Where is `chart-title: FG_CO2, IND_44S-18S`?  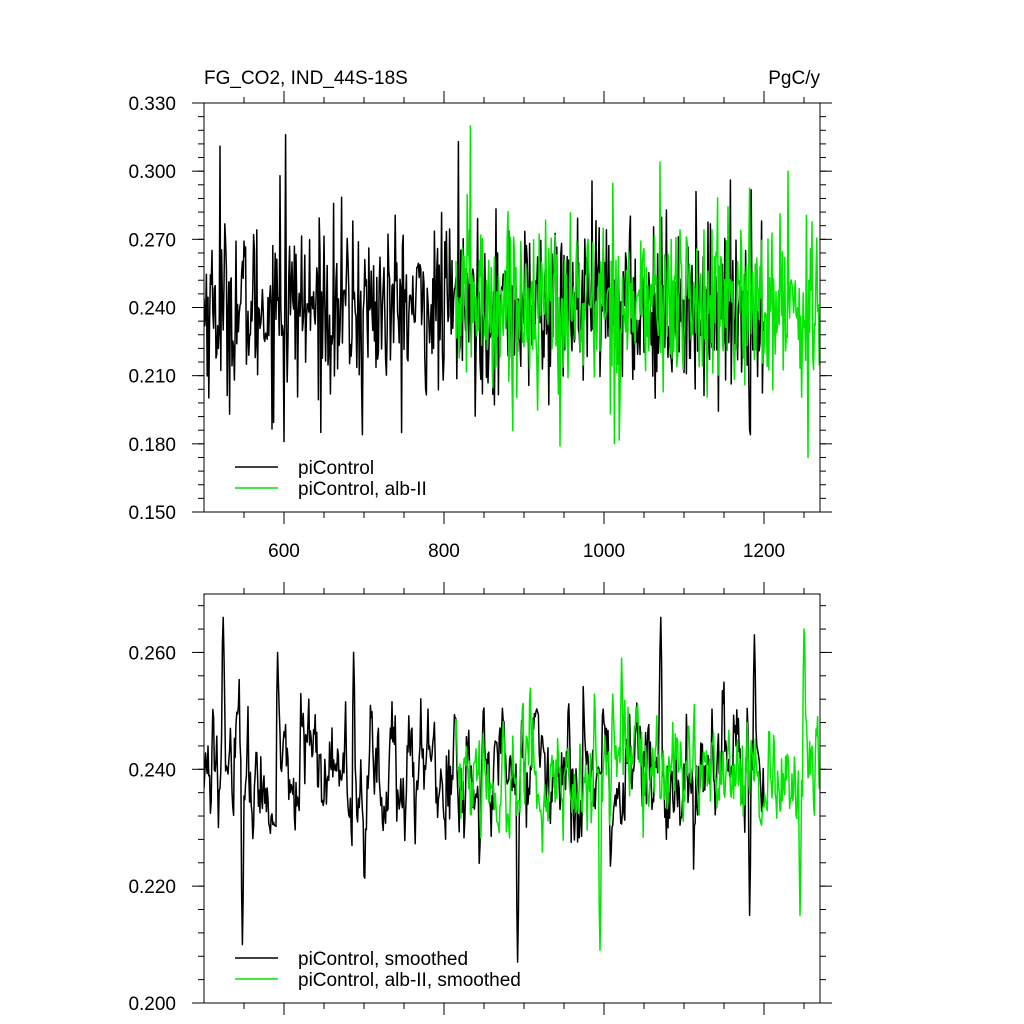
chart-title: FG_CO2, IND_44S-18S is located at coordinates (306, 78).